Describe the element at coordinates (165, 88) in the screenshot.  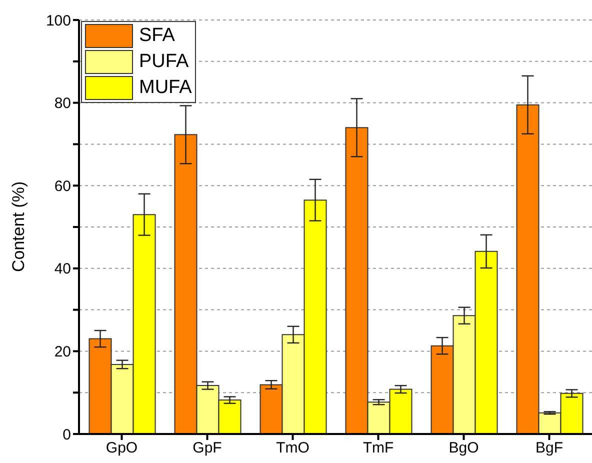
I see `legend-label: MUFA` at that location.